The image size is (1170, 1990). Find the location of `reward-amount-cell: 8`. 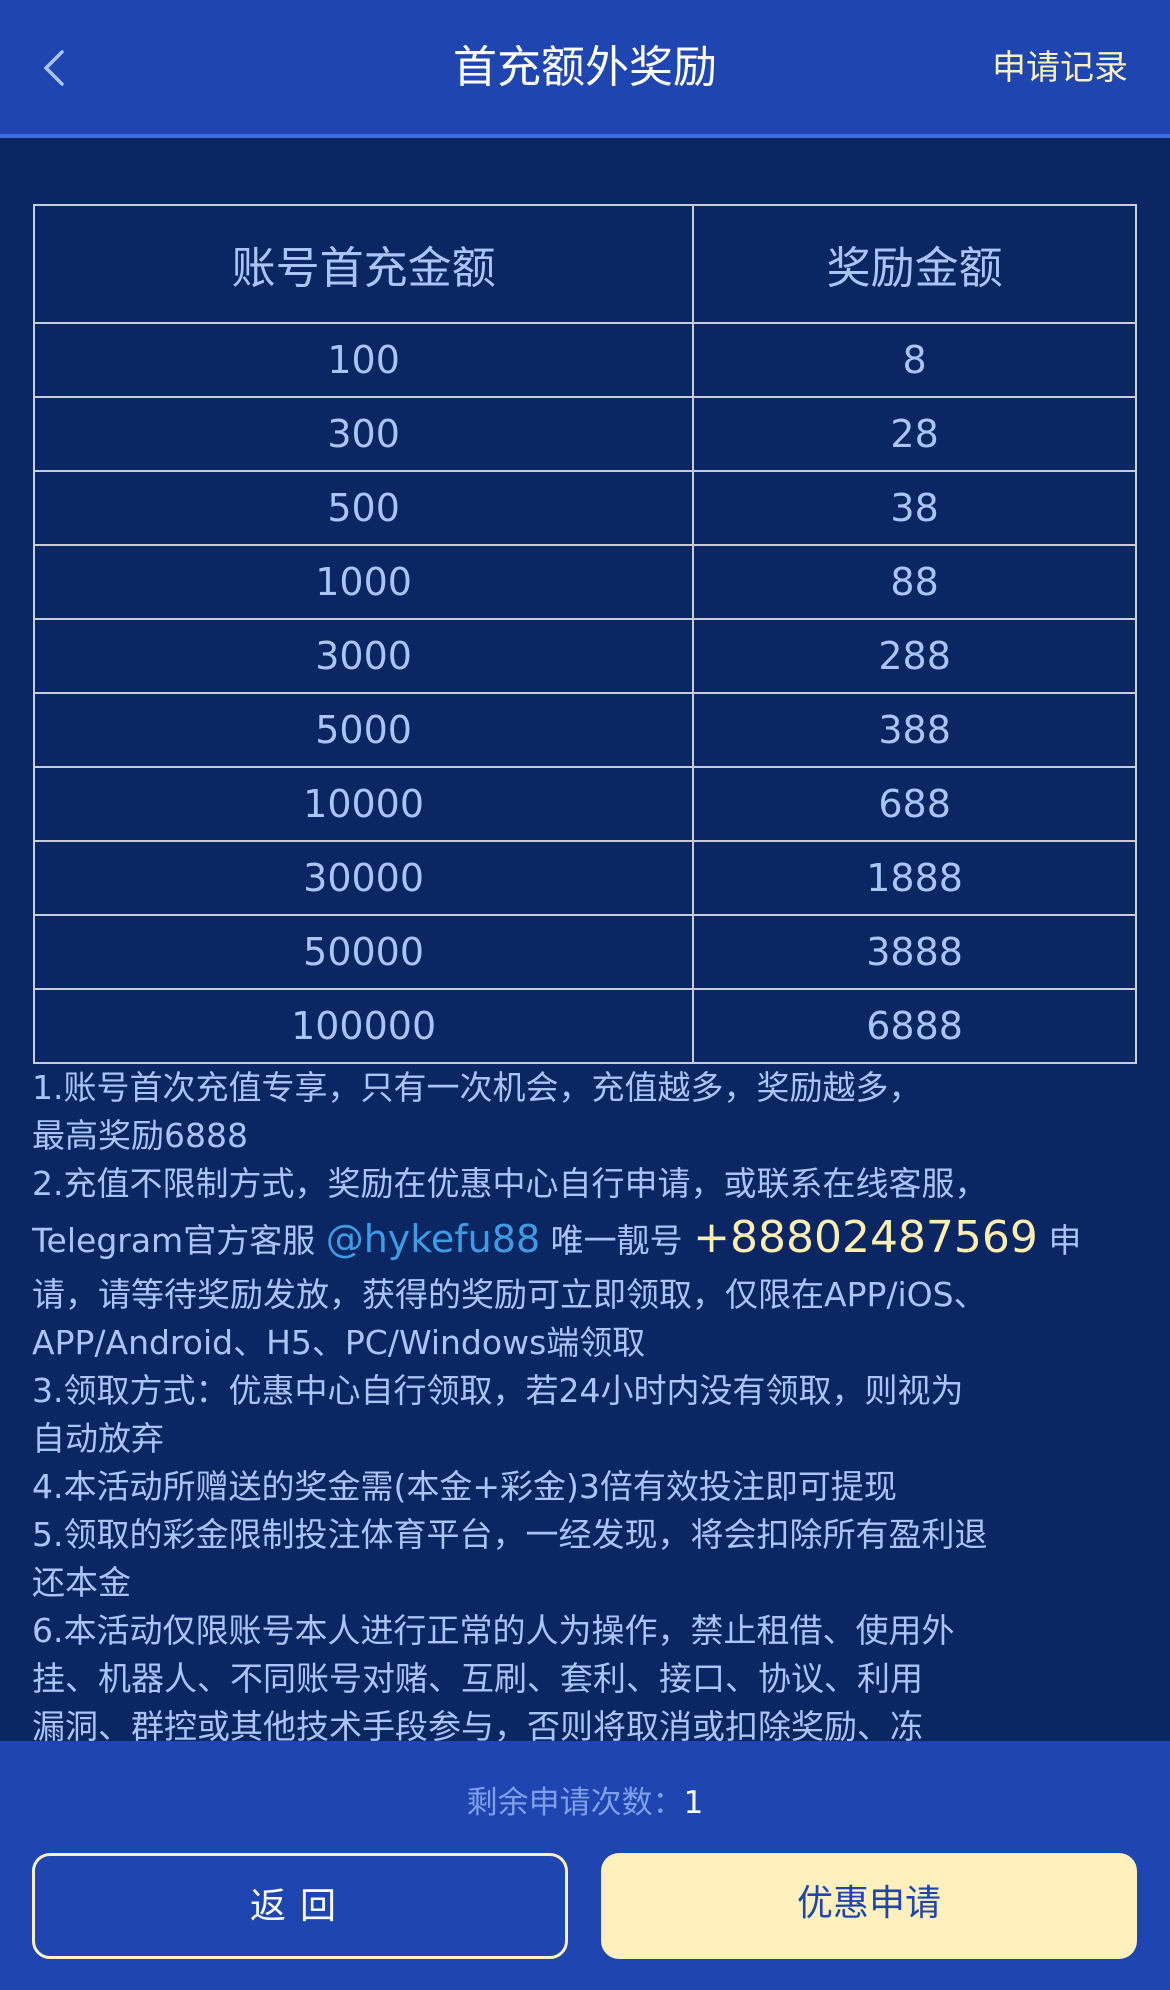

reward-amount-cell: 8 is located at coordinates (914, 360).